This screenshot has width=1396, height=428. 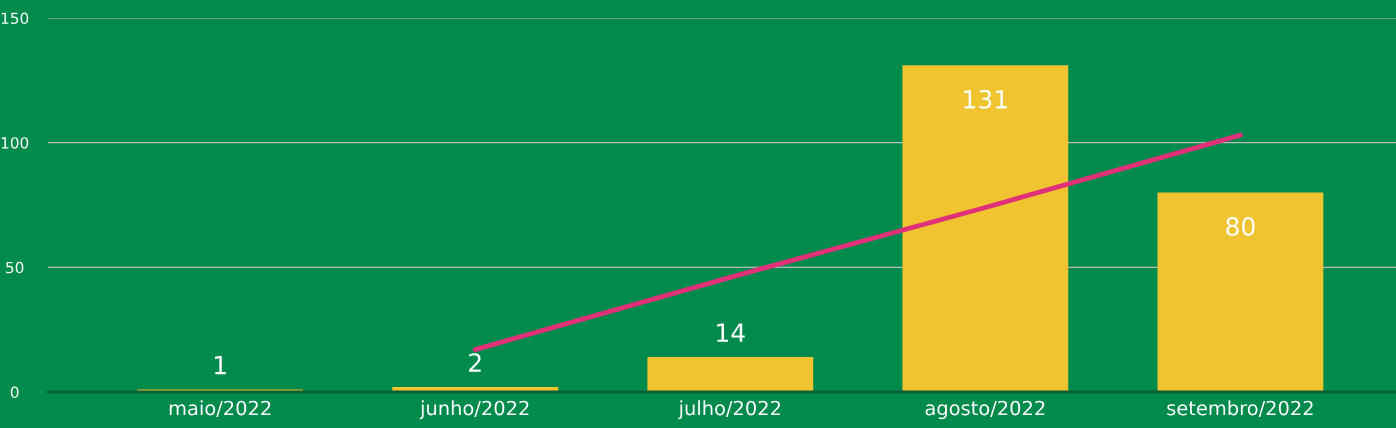 I want to click on y-tick-label: 150, so click(x=15, y=18).